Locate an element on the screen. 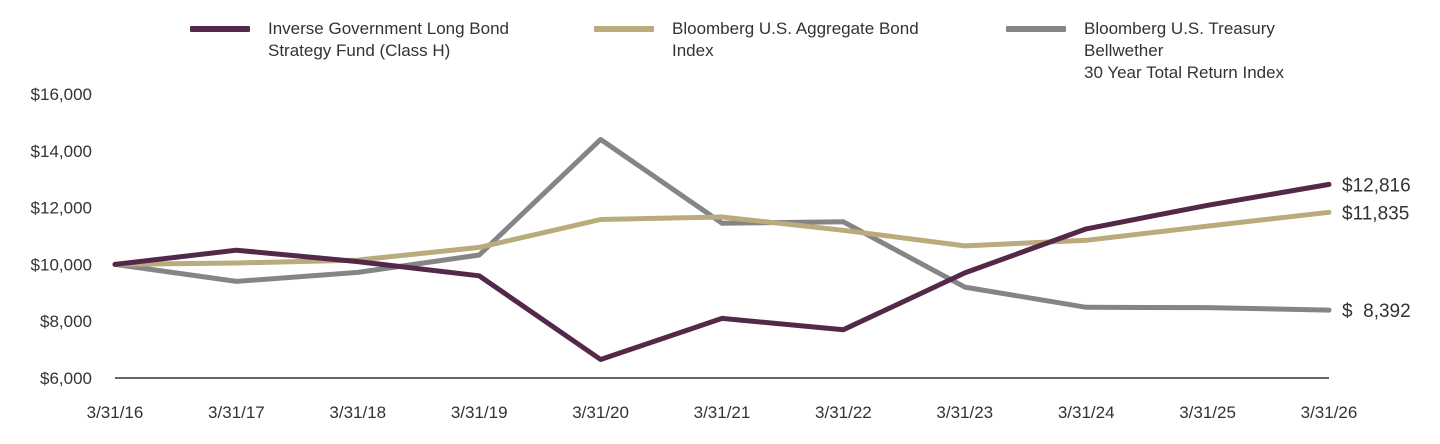  x-tick-label: 3/31/24 is located at coordinates (1086, 412).